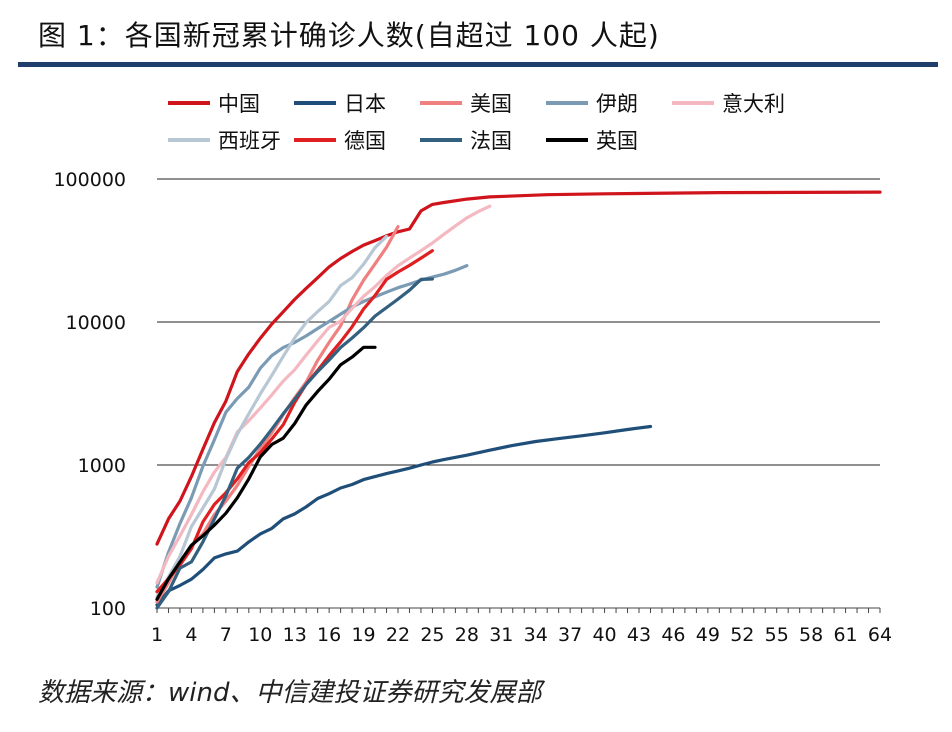  I want to click on x-tick-label: 64, so click(880, 635).